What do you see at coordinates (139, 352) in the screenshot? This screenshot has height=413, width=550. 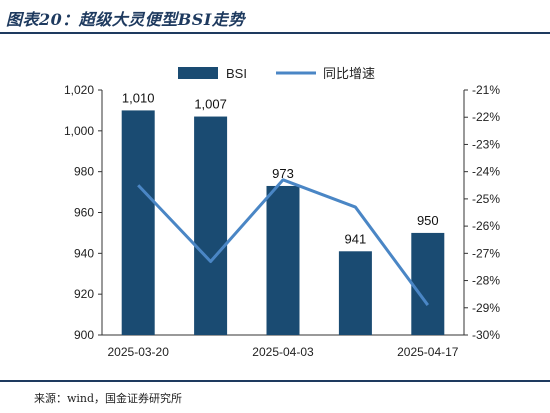 I see `x-tick-label: 2025-03-20` at bounding box center [139, 352].